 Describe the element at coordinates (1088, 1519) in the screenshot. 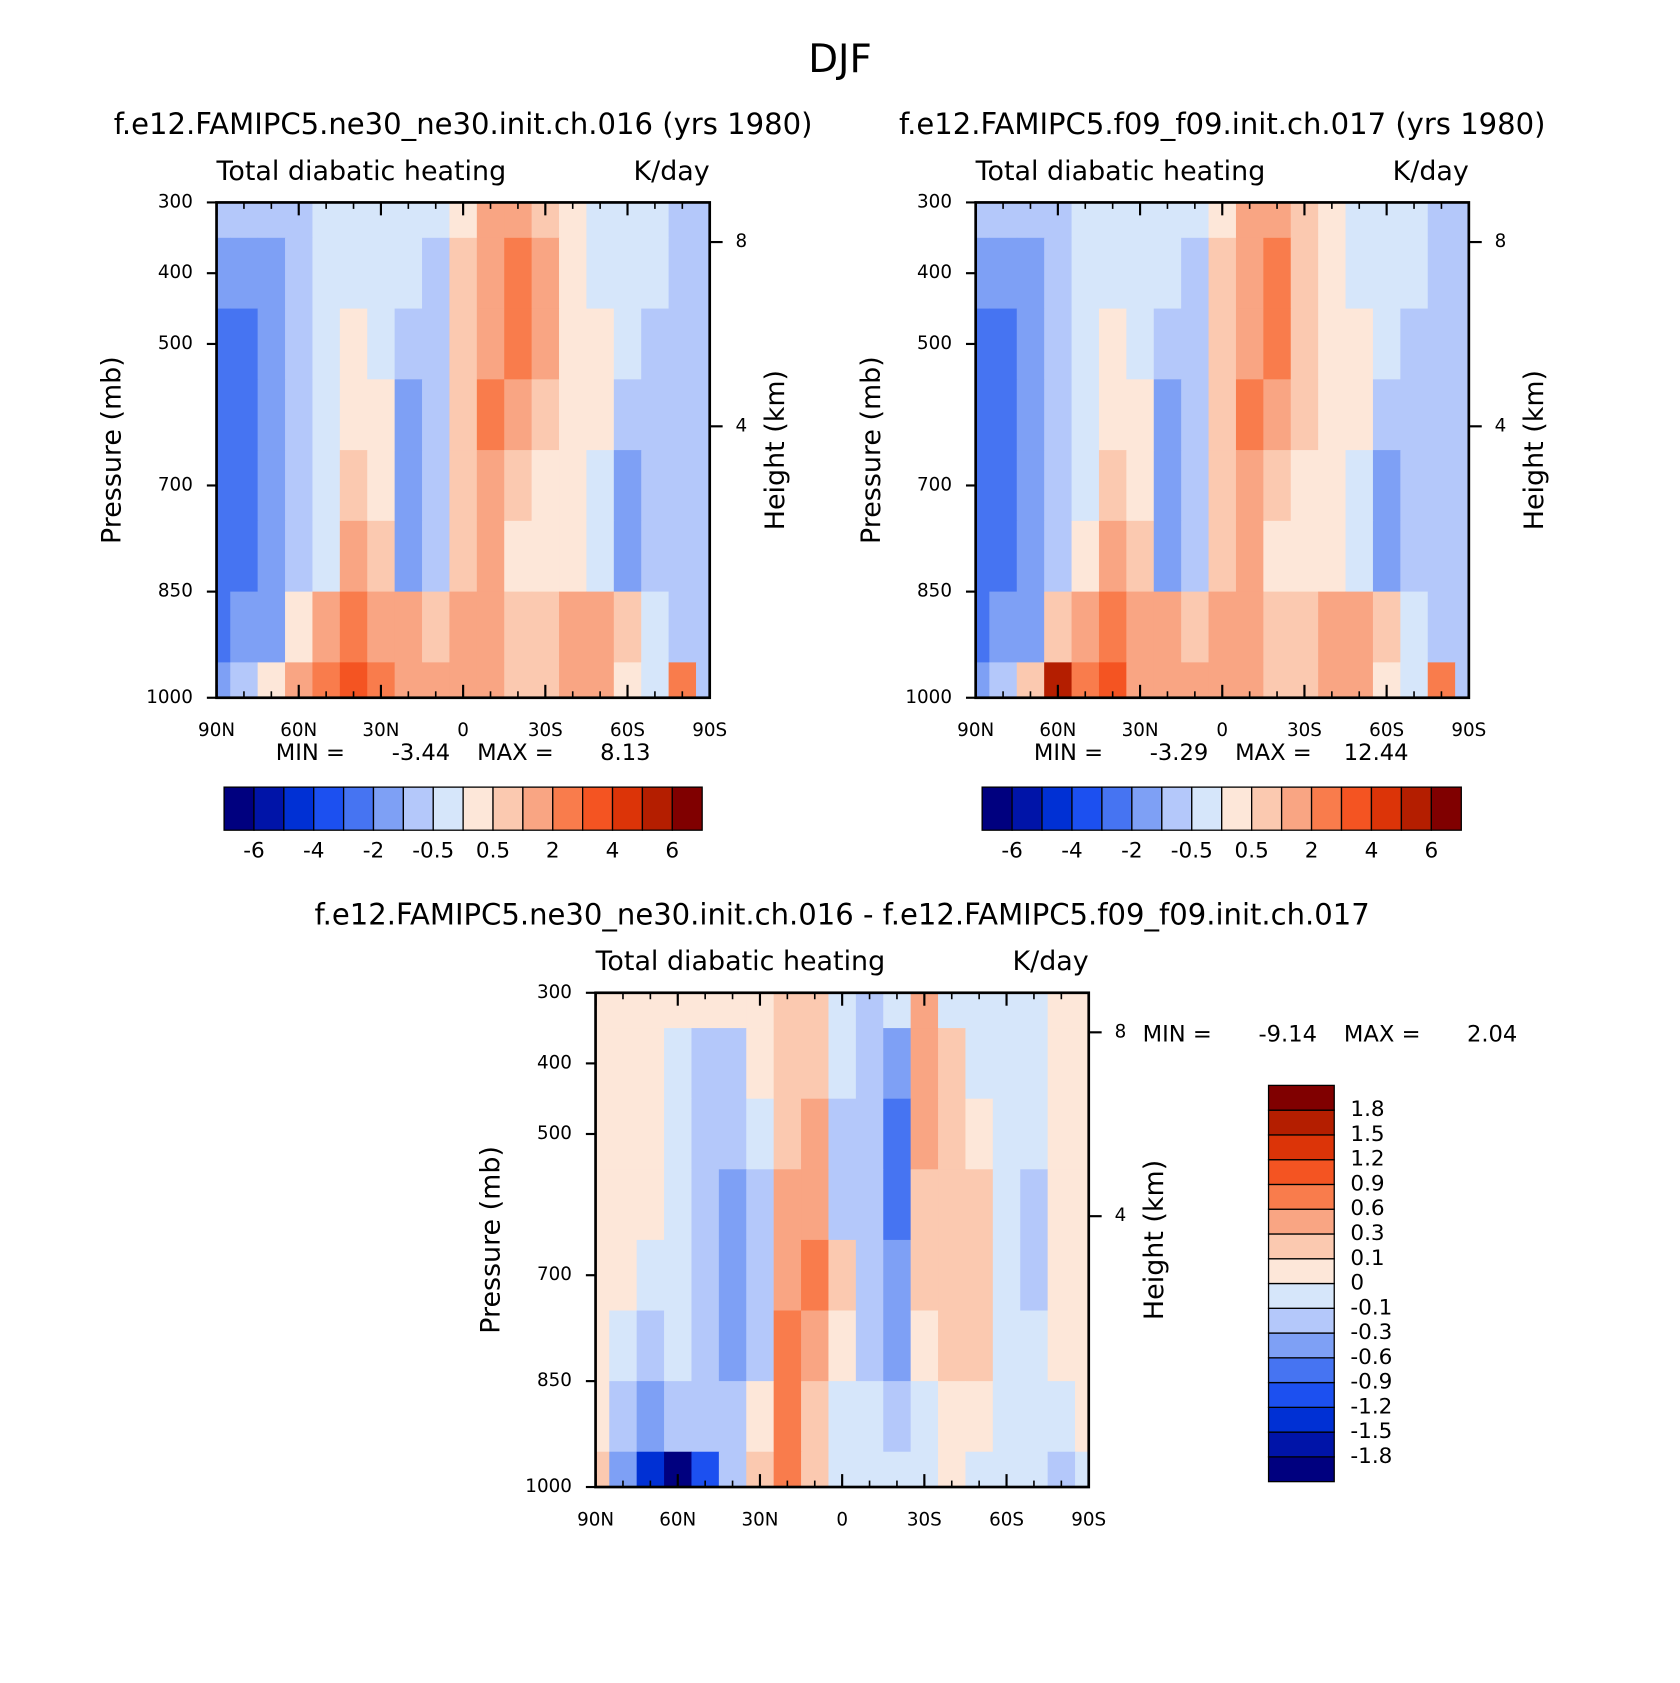

I see `x-tick-label: 90S` at that location.